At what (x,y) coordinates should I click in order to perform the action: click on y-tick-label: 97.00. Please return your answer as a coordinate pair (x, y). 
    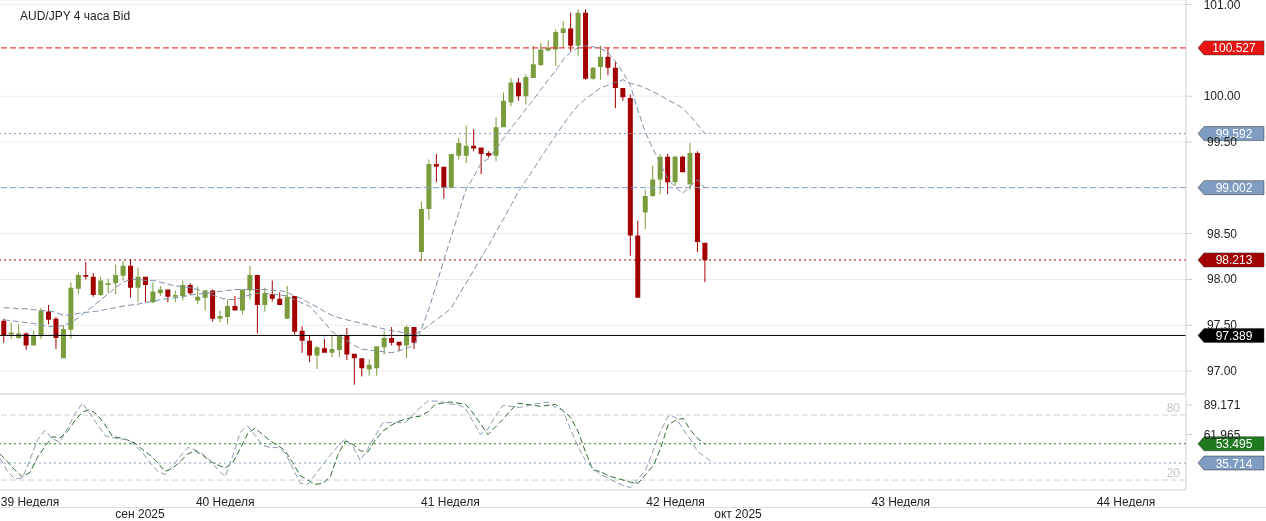
    Looking at the image, I should click on (1222, 371).